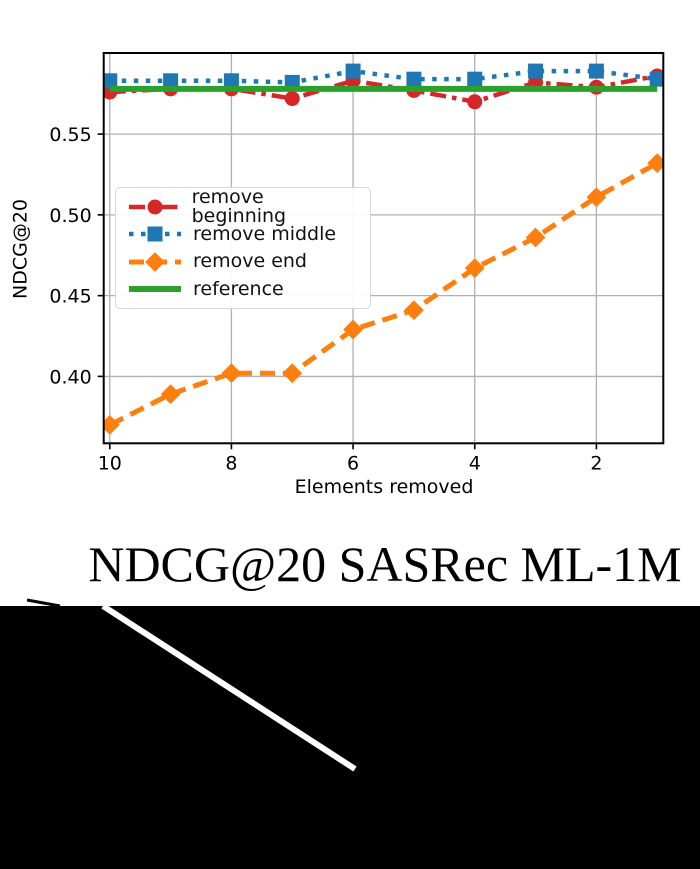 The height and width of the screenshot is (869, 700). I want to click on x-tick-label: 4, so click(475, 463).